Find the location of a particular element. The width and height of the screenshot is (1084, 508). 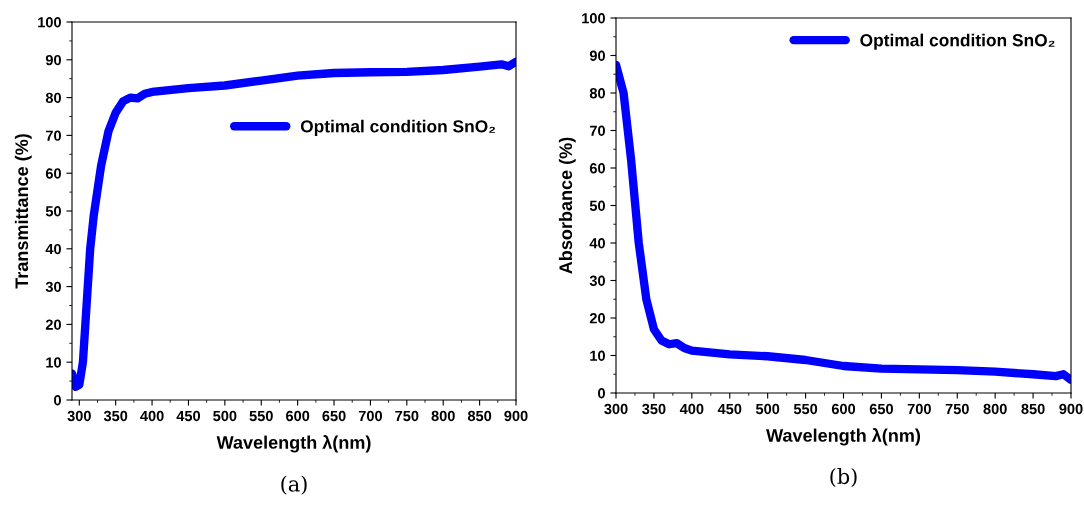

text: (a) is located at coordinates (294, 485).